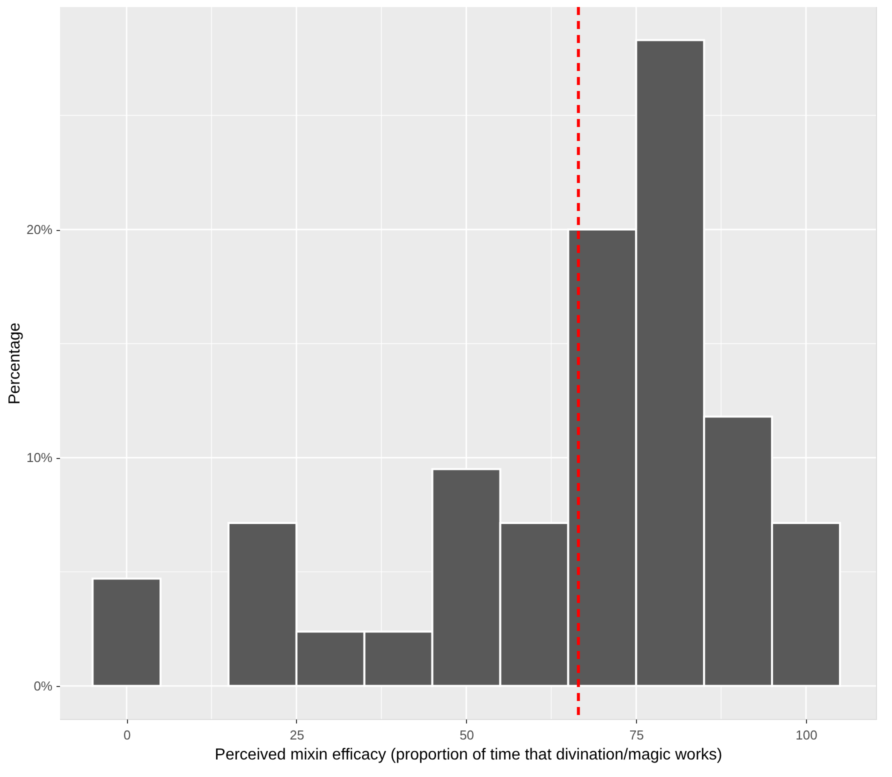 Image resolution: width=892 pixels, height=777 pixels. I want to click on y-tick-label: 0%, so click(43, 686).